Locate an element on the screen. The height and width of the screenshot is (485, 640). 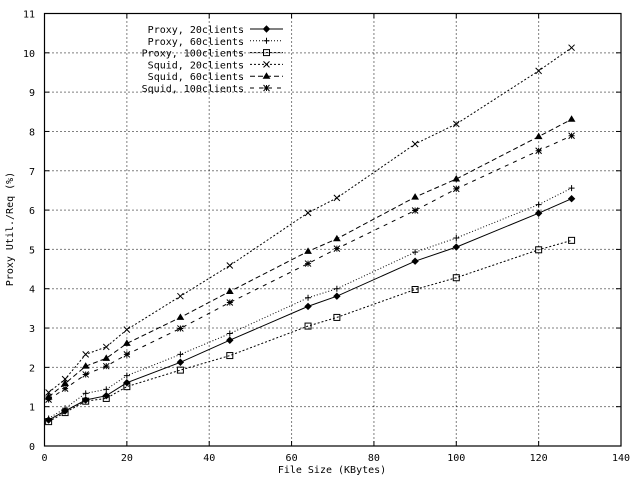
x-tick-label: 100 is located at coordinates (456, 458).